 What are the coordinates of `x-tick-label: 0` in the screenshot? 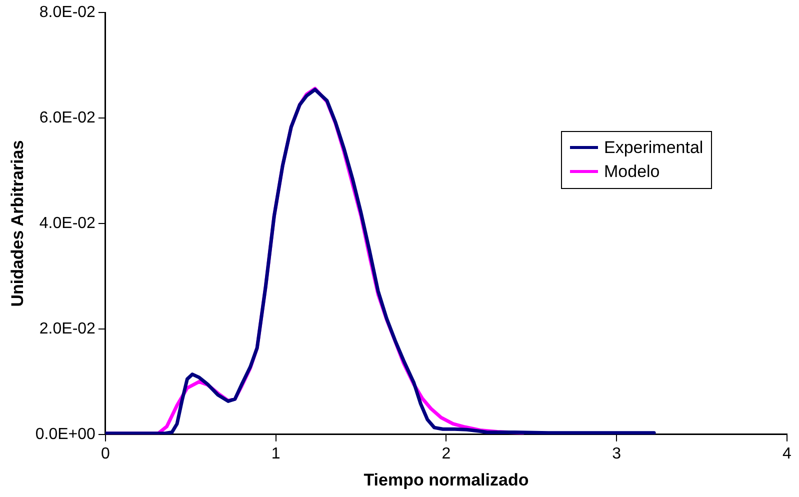 It's located at (105, 453).